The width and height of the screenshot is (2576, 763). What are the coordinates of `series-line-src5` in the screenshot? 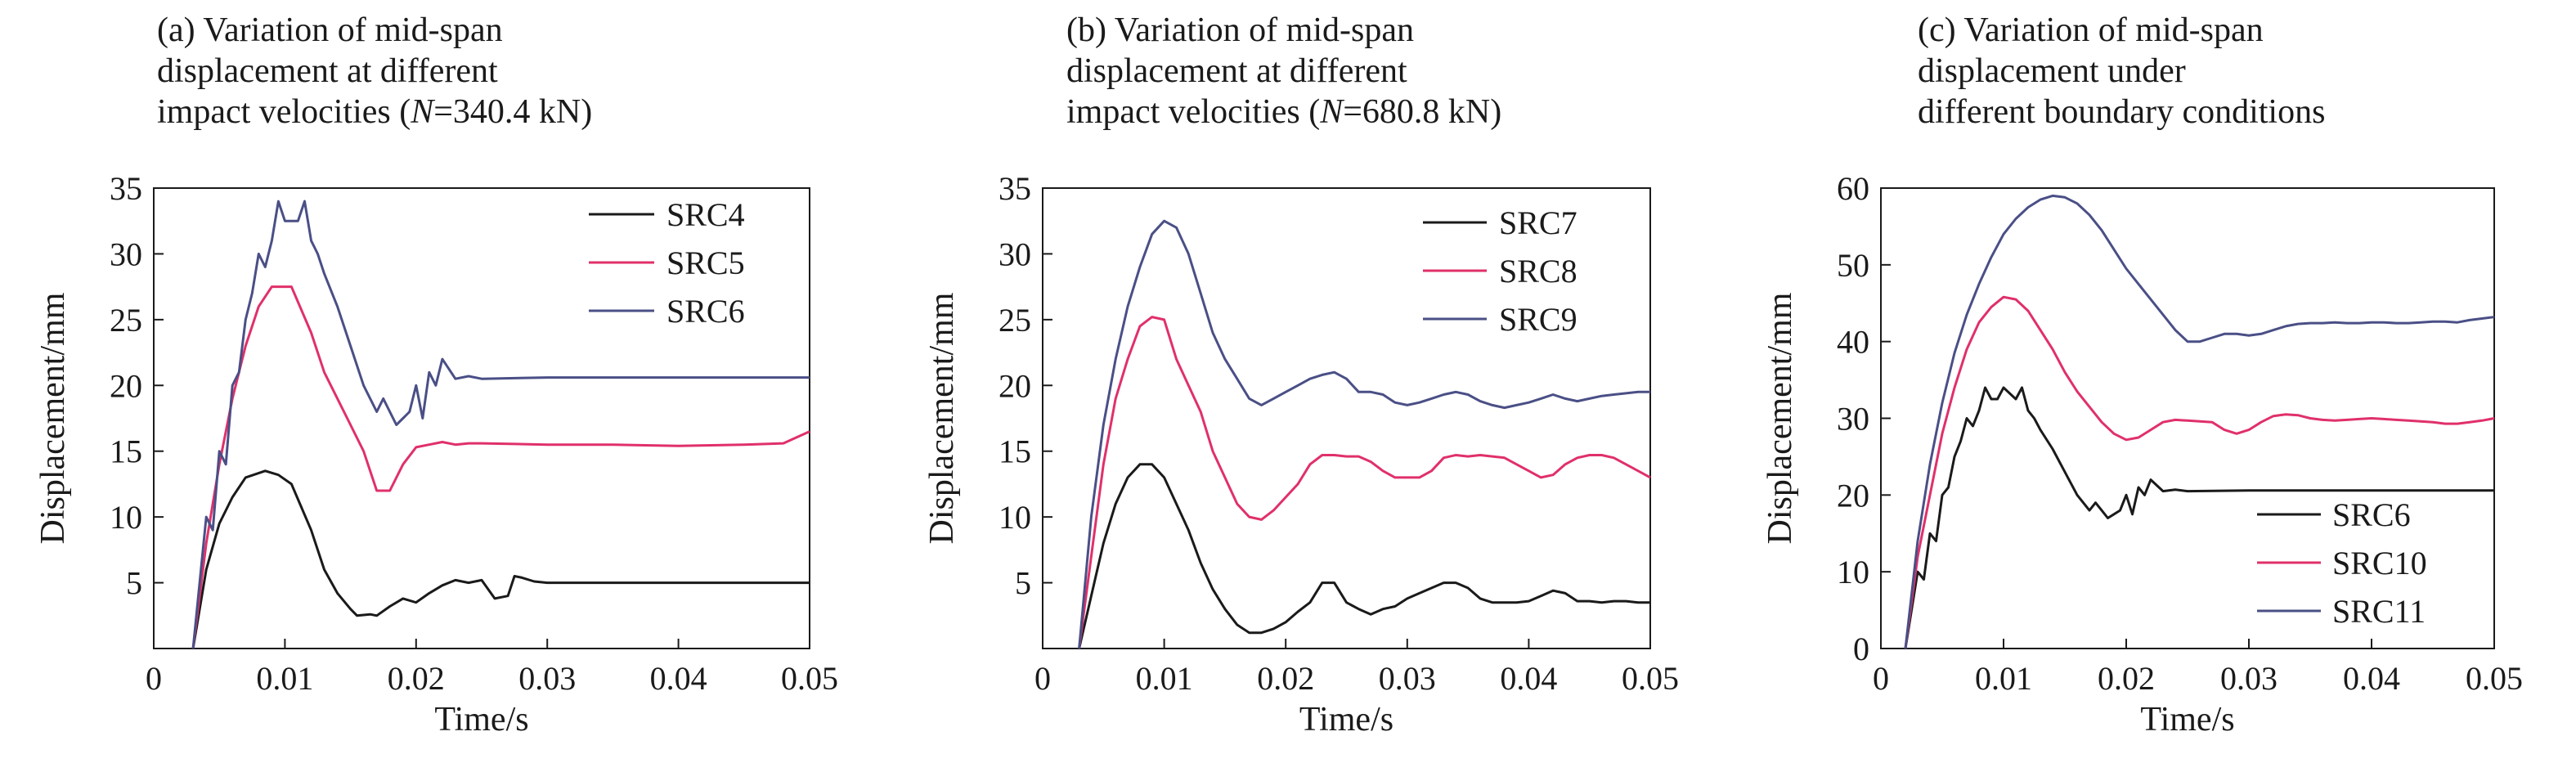 It's located at (500, 467).